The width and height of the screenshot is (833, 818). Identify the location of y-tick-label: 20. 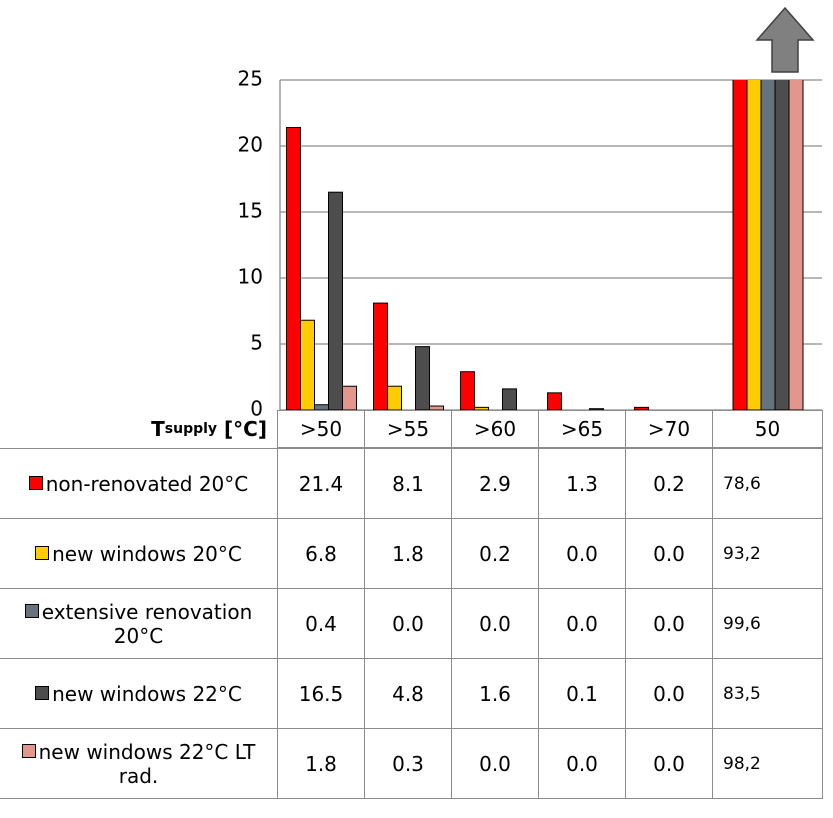
(250, 145).